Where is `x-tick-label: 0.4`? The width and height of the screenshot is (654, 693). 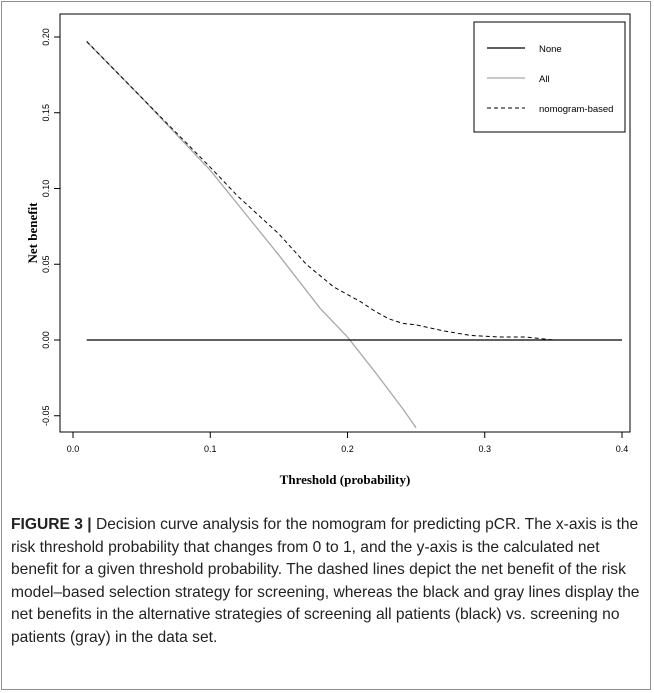 x-tick-label: 0.4 is located at coordinates (622, 449).